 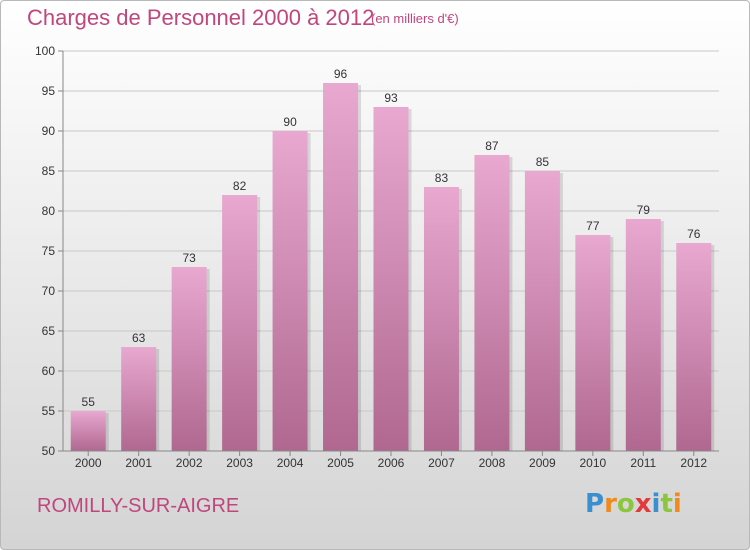 What do you see at coordinates (592, 463) in the screenshot?
I see `x-tick-label: 2010` at bounding box center [592, 463].